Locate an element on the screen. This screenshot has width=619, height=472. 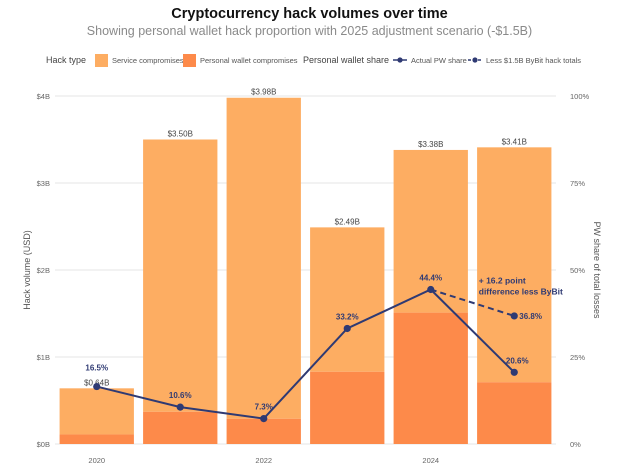
y-tick-label: $2B is located at coordinates (43, 270).